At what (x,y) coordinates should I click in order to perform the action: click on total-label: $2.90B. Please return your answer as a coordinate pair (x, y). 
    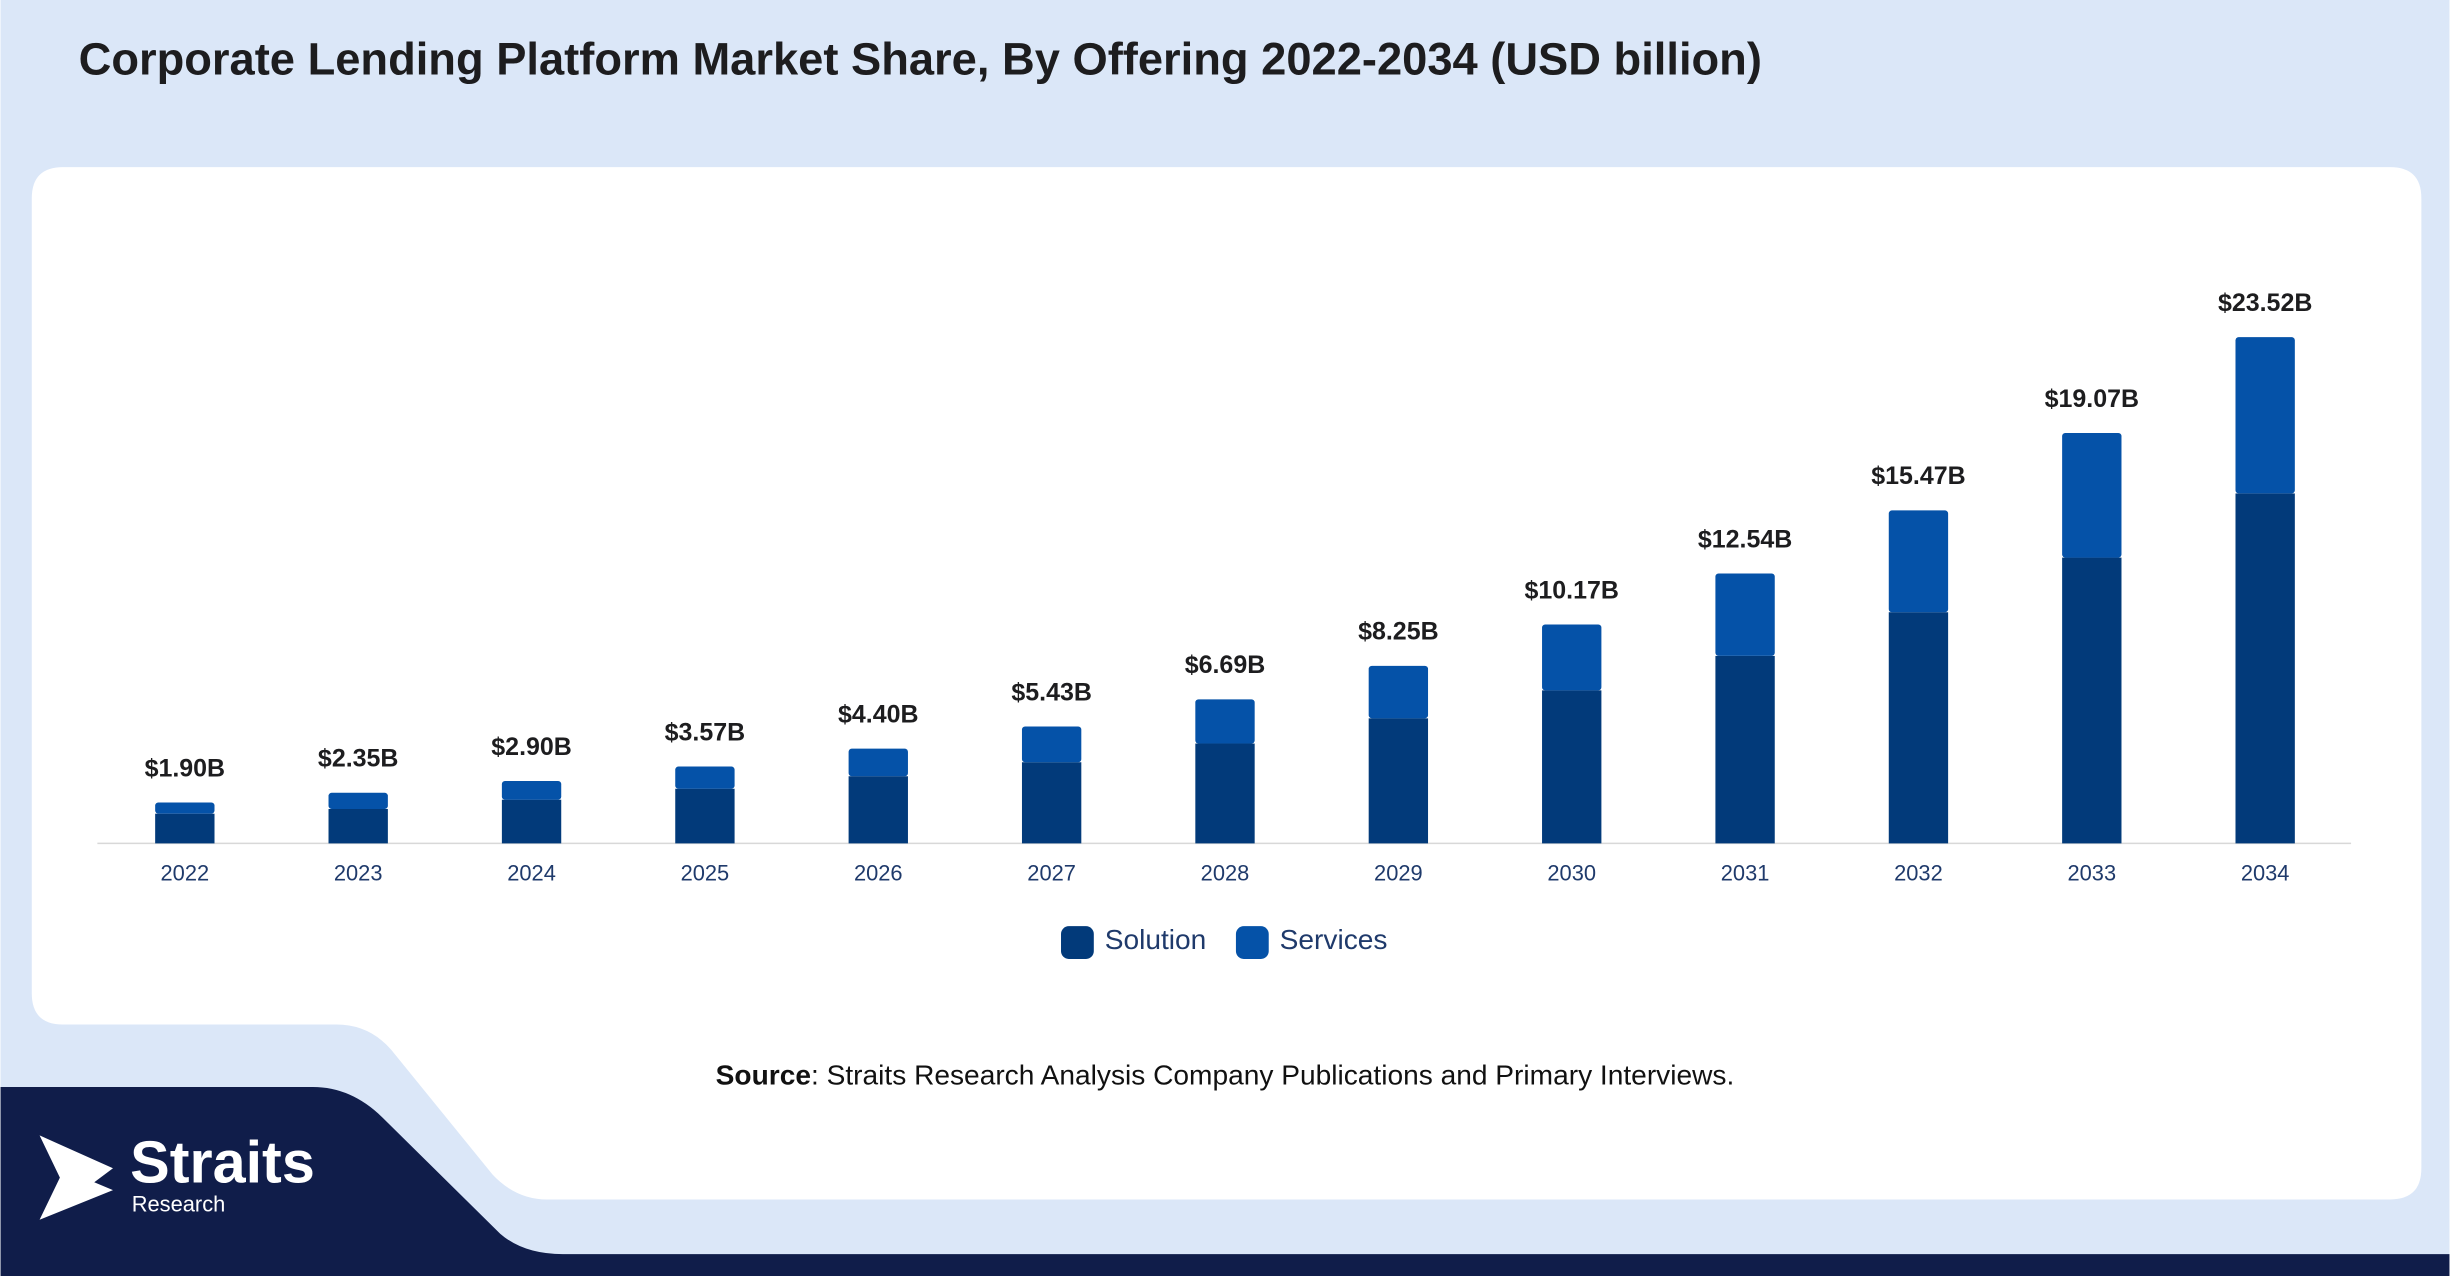
    Looking at the image, I should click on (531, 747).